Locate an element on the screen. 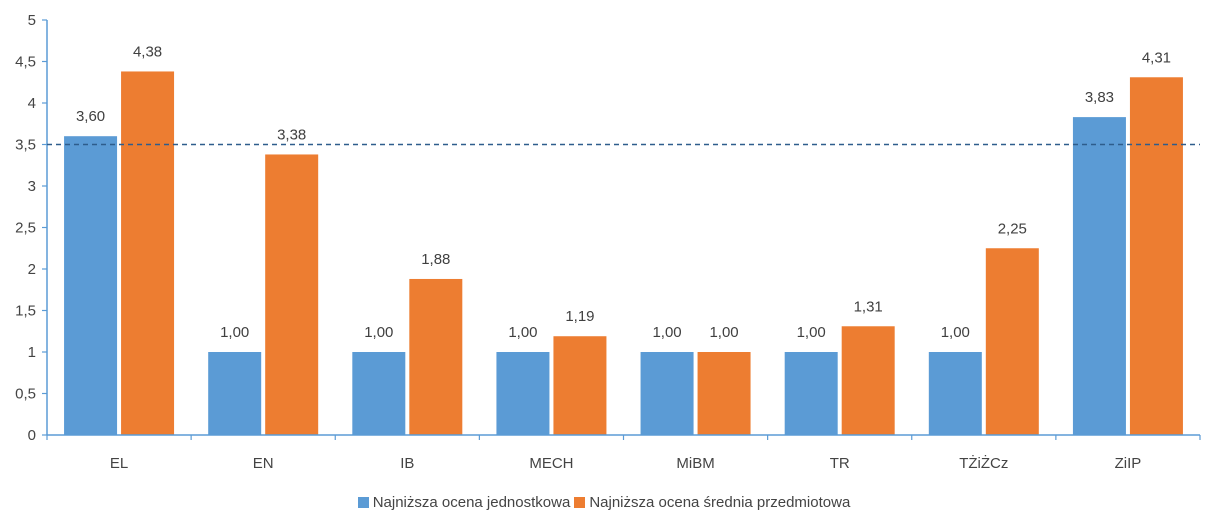  x-tick-label: EL is located at coordinates (119, 463).